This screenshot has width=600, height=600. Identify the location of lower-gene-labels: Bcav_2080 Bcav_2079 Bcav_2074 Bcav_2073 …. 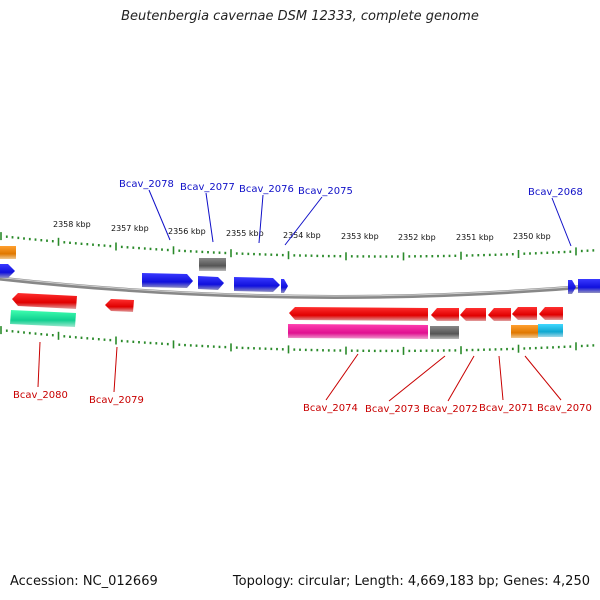
(302, 378).